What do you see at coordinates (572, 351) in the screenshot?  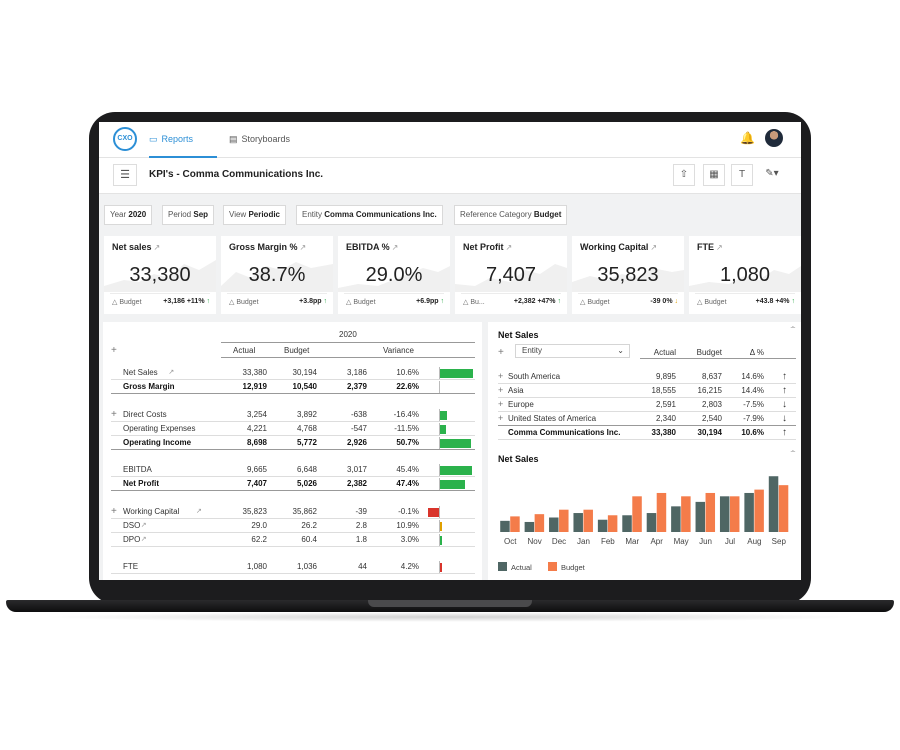 I see `entity-dropdown: Entity ⌄` at bounding box center [572, 351].